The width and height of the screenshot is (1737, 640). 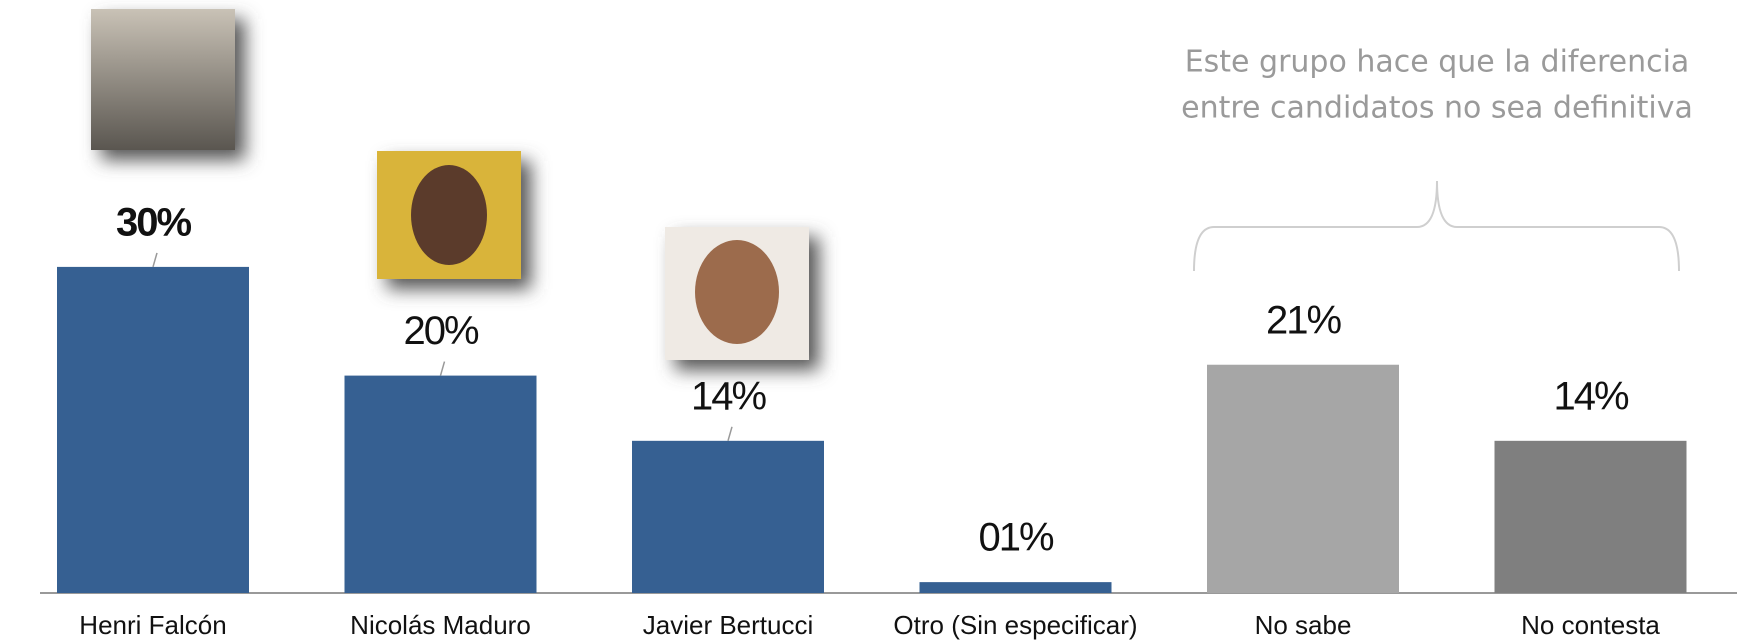 I want to click on annotation: Este grupo hace que la diferencia, so click(x=1437, y=62).